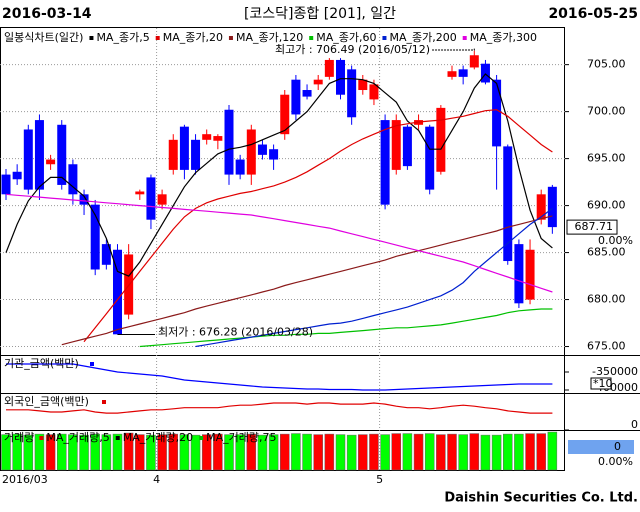 This screenshot has width=640, height=512. I want to click on annotation-pointer, so click(453, 49).